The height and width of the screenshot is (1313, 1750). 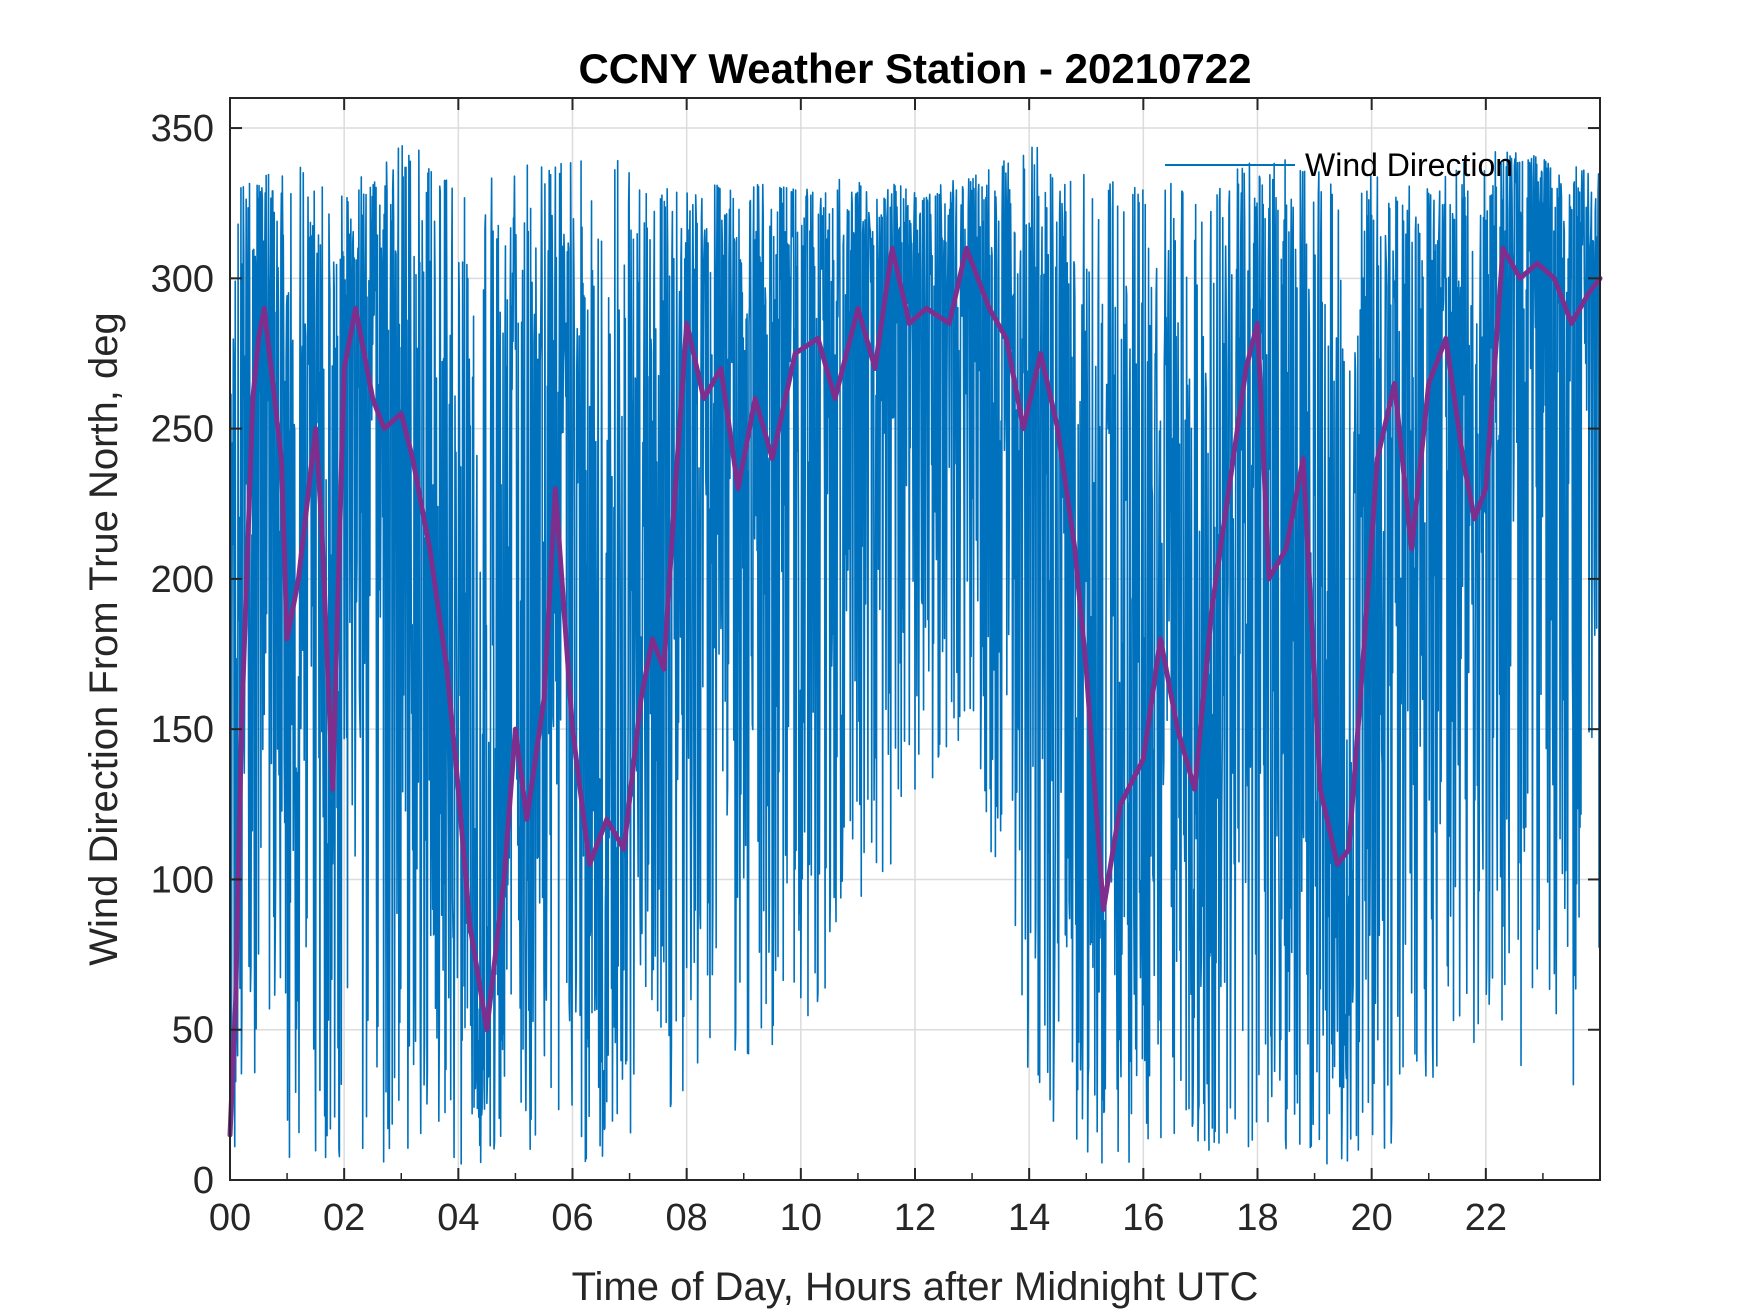 What do you see at coordinates (230, 1218) in the screenshot?
I see `x-tick-label: 00` at bounding box center [230, 1218].